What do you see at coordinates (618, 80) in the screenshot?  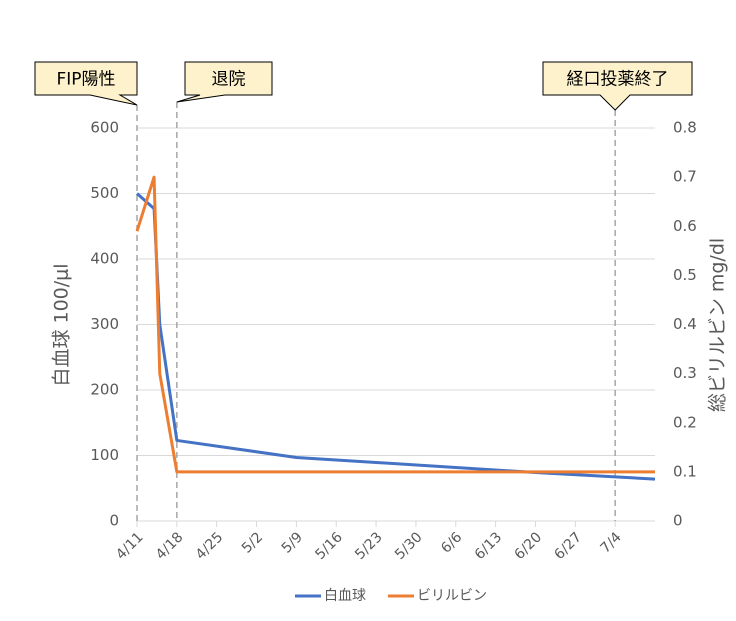 I see `callout-text: 経口投薬終了` at bounding box center [618, 80].